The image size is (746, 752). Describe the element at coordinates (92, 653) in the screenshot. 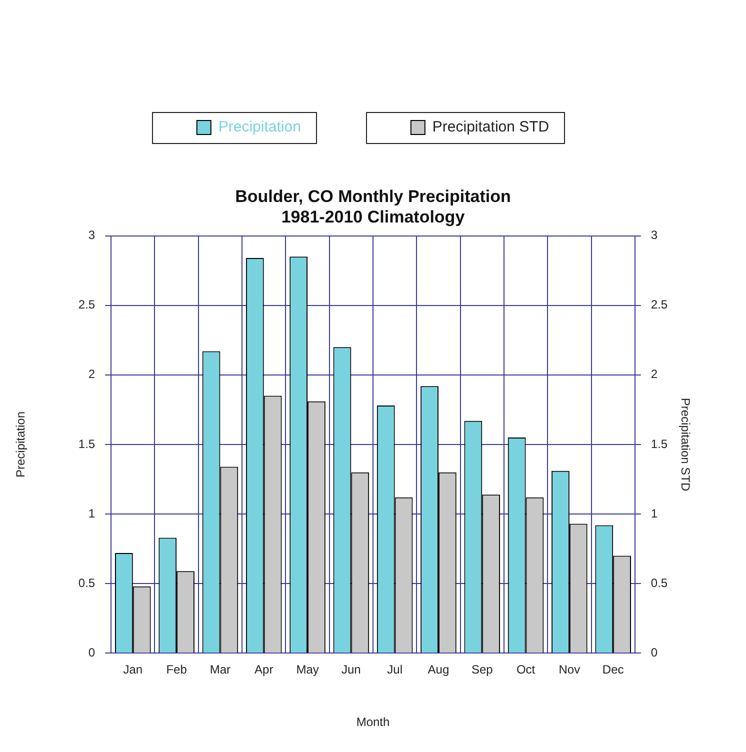

I see `y-tick-label: 0` at that location.